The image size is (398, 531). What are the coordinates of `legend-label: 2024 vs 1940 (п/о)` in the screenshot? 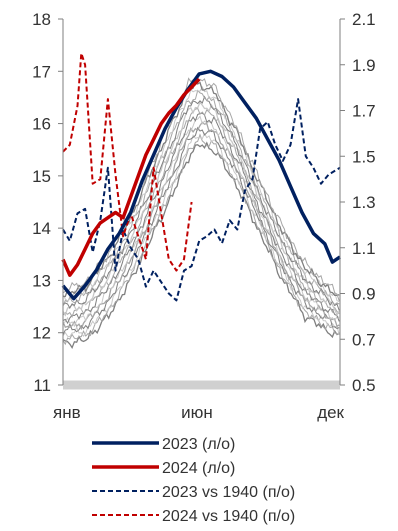 It's located at (228, 516).